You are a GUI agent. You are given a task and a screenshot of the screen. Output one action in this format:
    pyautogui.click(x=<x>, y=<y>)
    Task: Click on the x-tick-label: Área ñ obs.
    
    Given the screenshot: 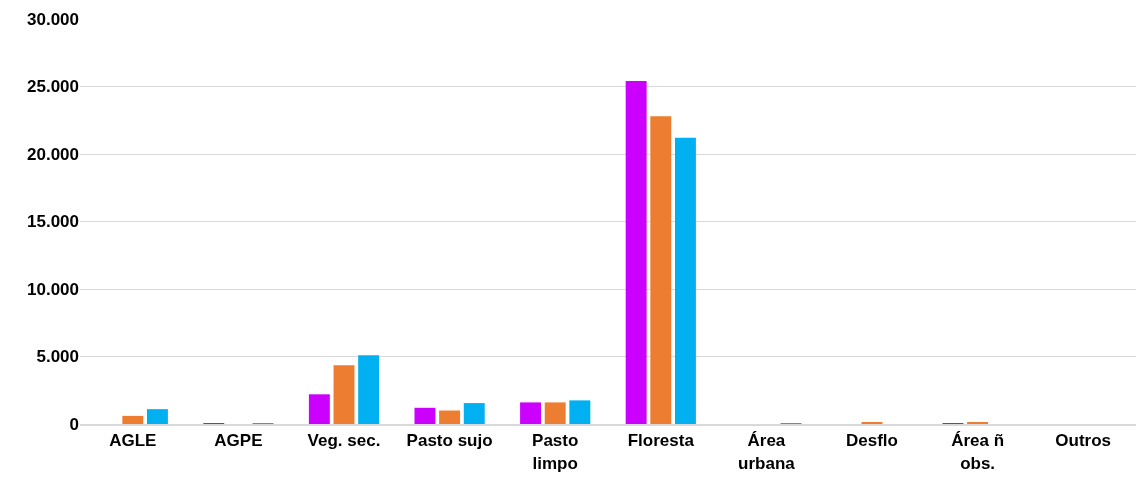 What is the action you would take?
    pyautogui.click(x=978, y=452)
    